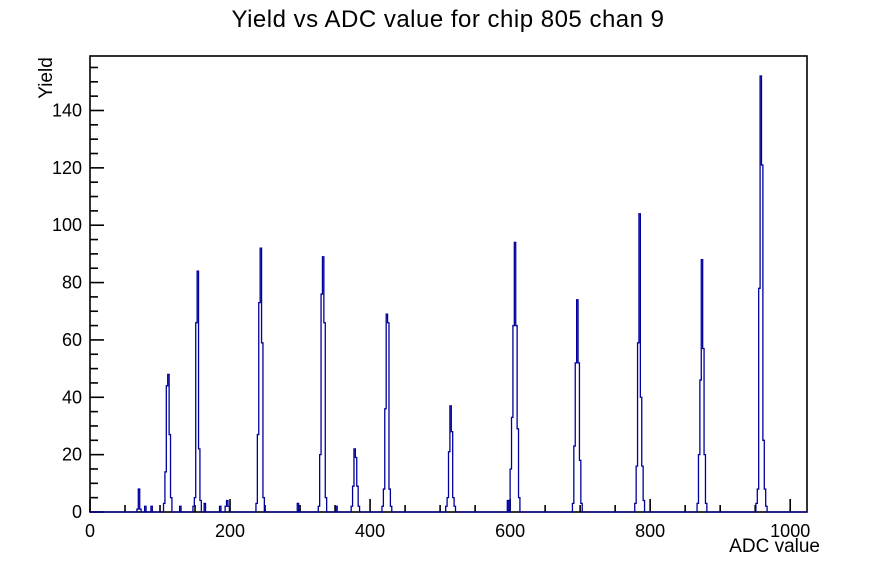 The height and width of the screenshot is (572, 896). What do you see at coordinates (370, 531) in the screenshot?
I see `x-tick-label: 400` at bounding box center [370, 531].